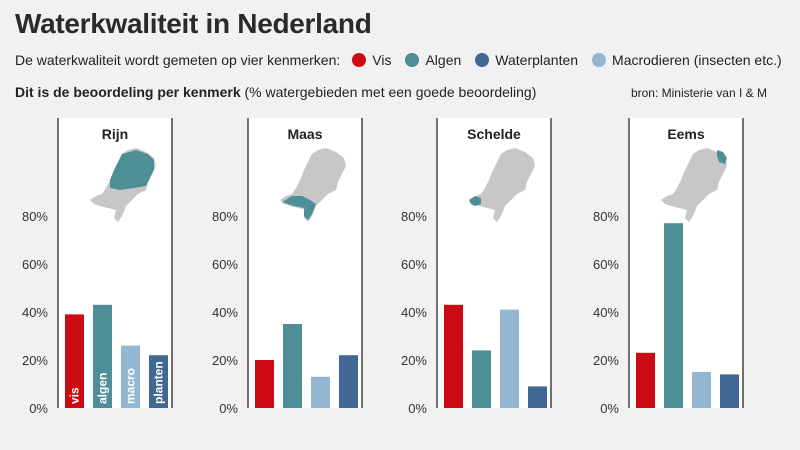 Image resolution: width=800 pixels, height=450 pixels. I want to click on page-title: Waterkwaliteit in Nederland, so click(193, 23).